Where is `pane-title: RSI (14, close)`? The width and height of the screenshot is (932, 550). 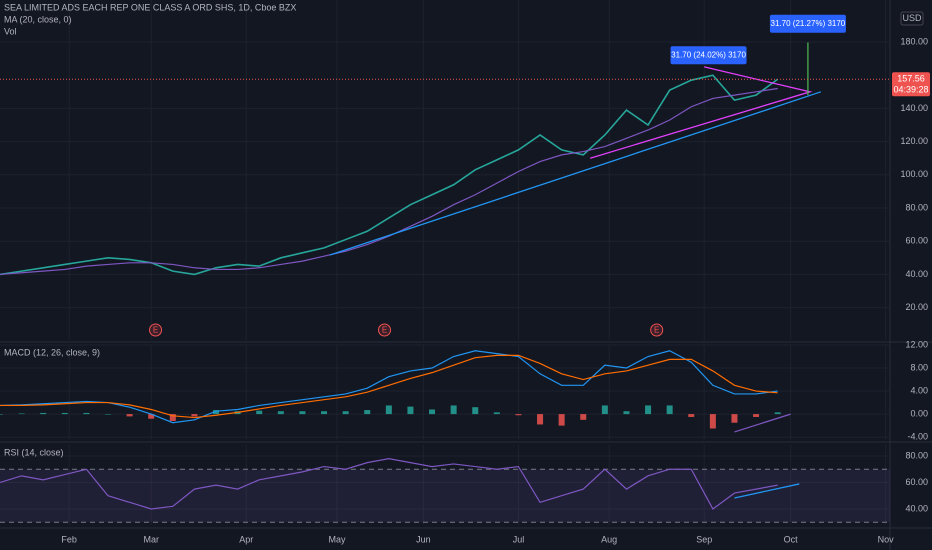 pane-title: RSI (14, close) is located at coordinates (34, 452).